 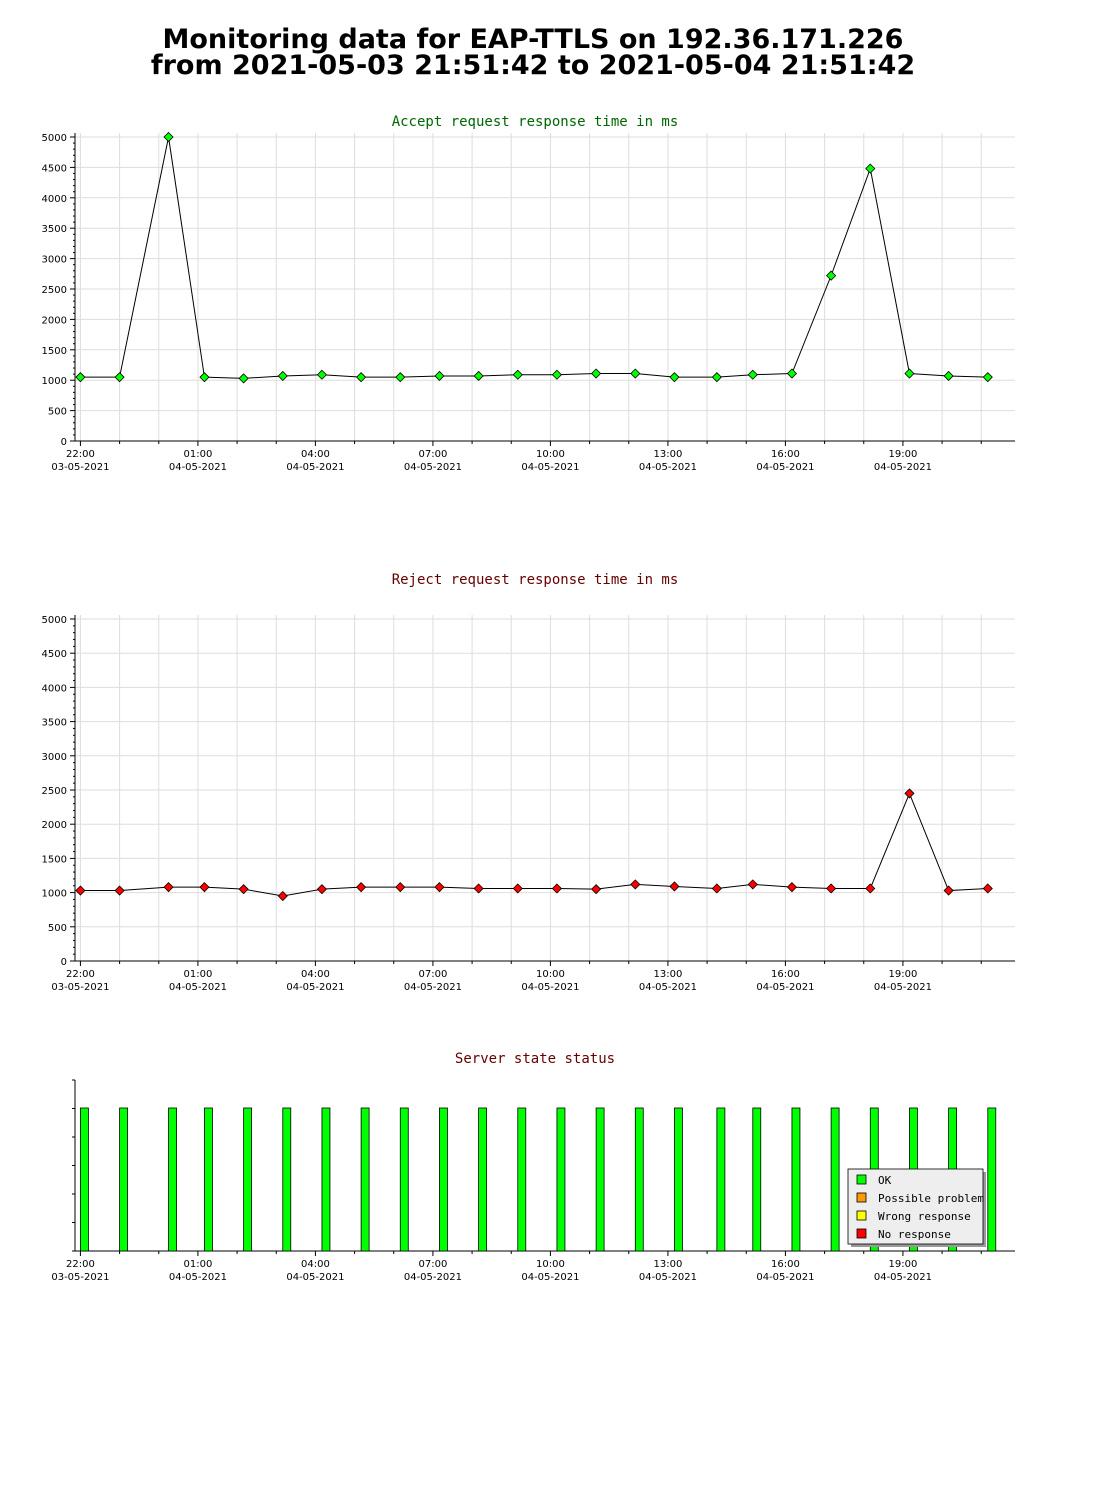 I want to click on x-tick-label-time: 04:00, so click(x=315, y=1264).